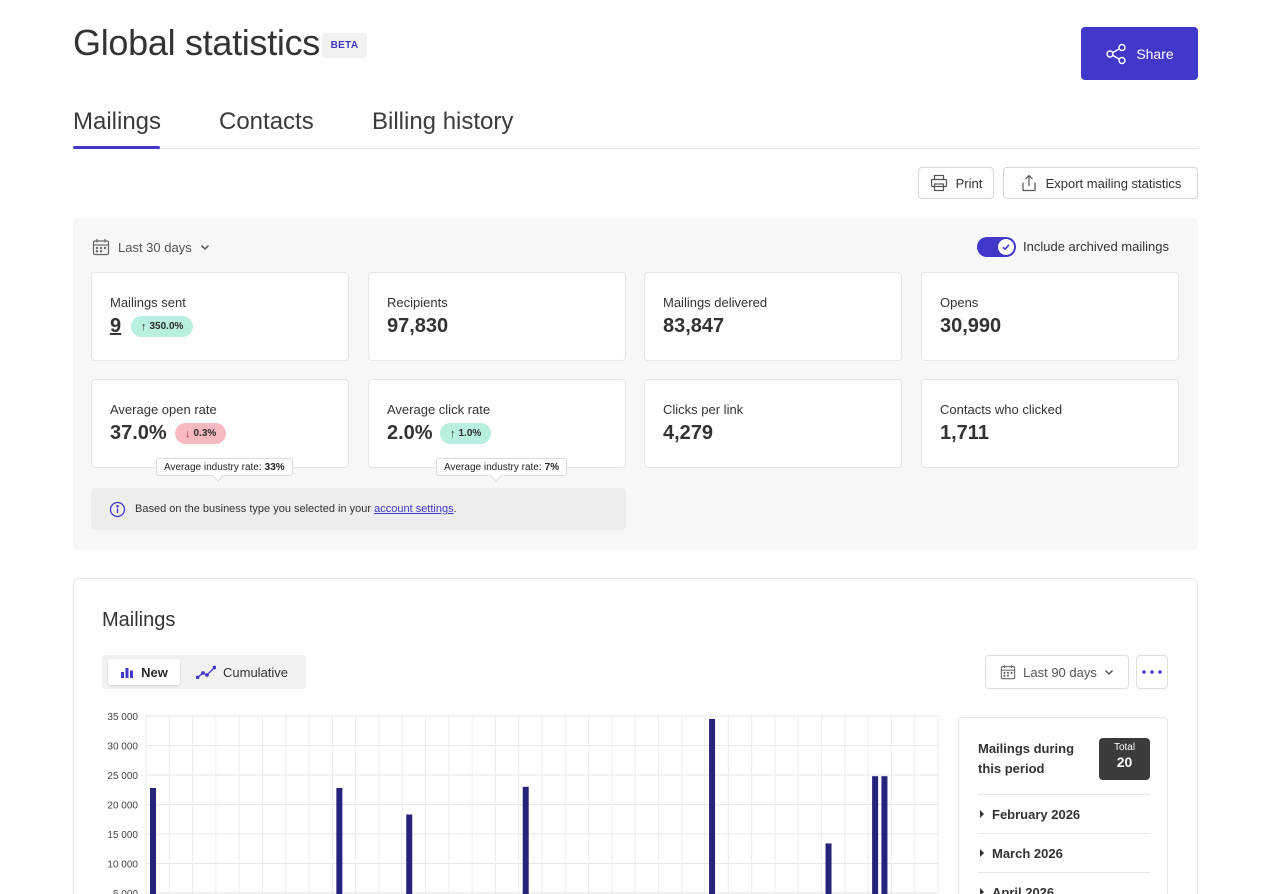  Describe the element at coordinates (155, 247) in the screenshot. I see `period-label: Last 30 days` at that location.